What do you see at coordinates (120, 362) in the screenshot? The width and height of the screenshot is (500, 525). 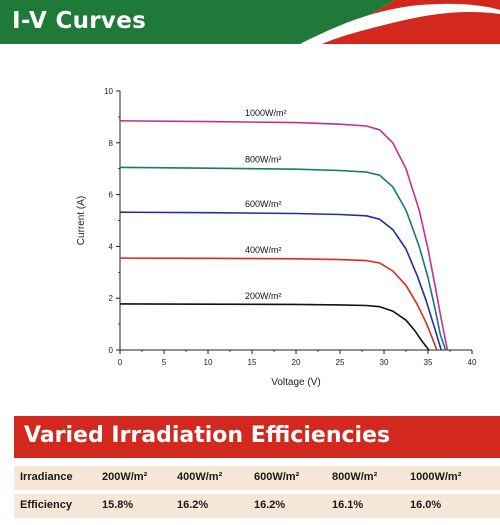 I see `x-tick-label: 0` at bounding box center [120, 362].